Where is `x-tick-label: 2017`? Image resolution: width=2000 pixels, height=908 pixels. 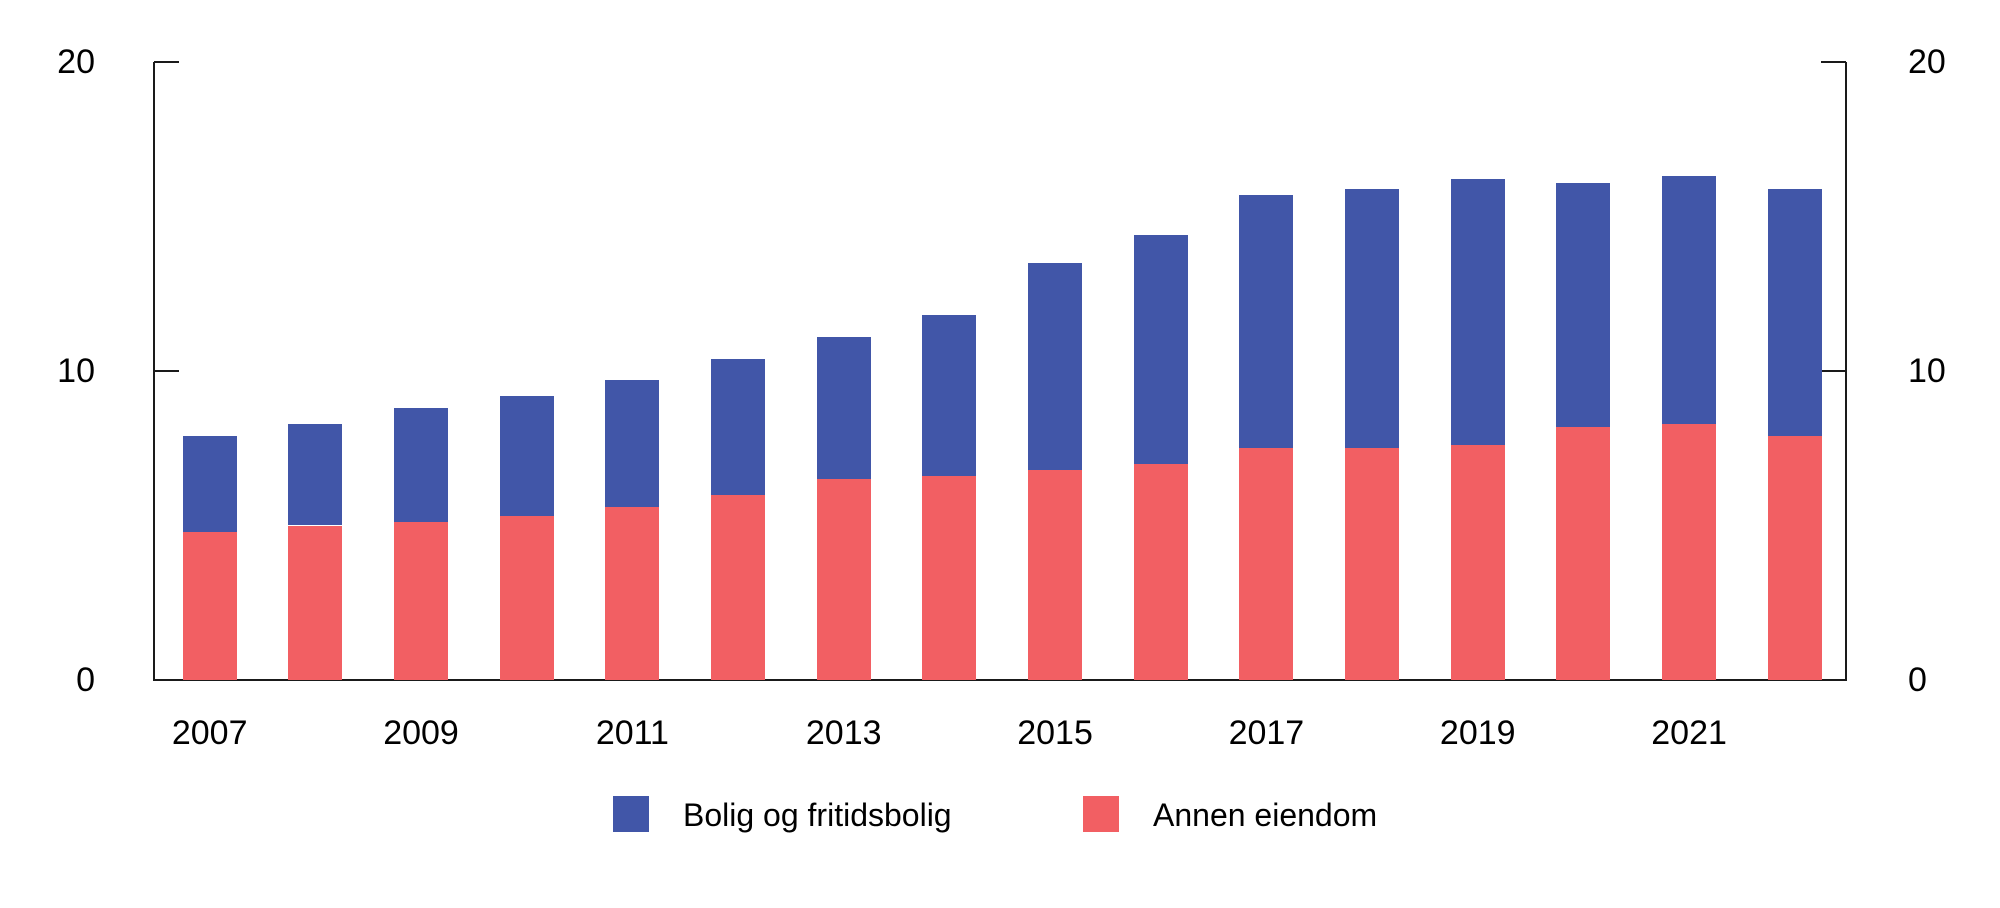
x-tick-label: 2017 is located at coordinates (1266, 733).